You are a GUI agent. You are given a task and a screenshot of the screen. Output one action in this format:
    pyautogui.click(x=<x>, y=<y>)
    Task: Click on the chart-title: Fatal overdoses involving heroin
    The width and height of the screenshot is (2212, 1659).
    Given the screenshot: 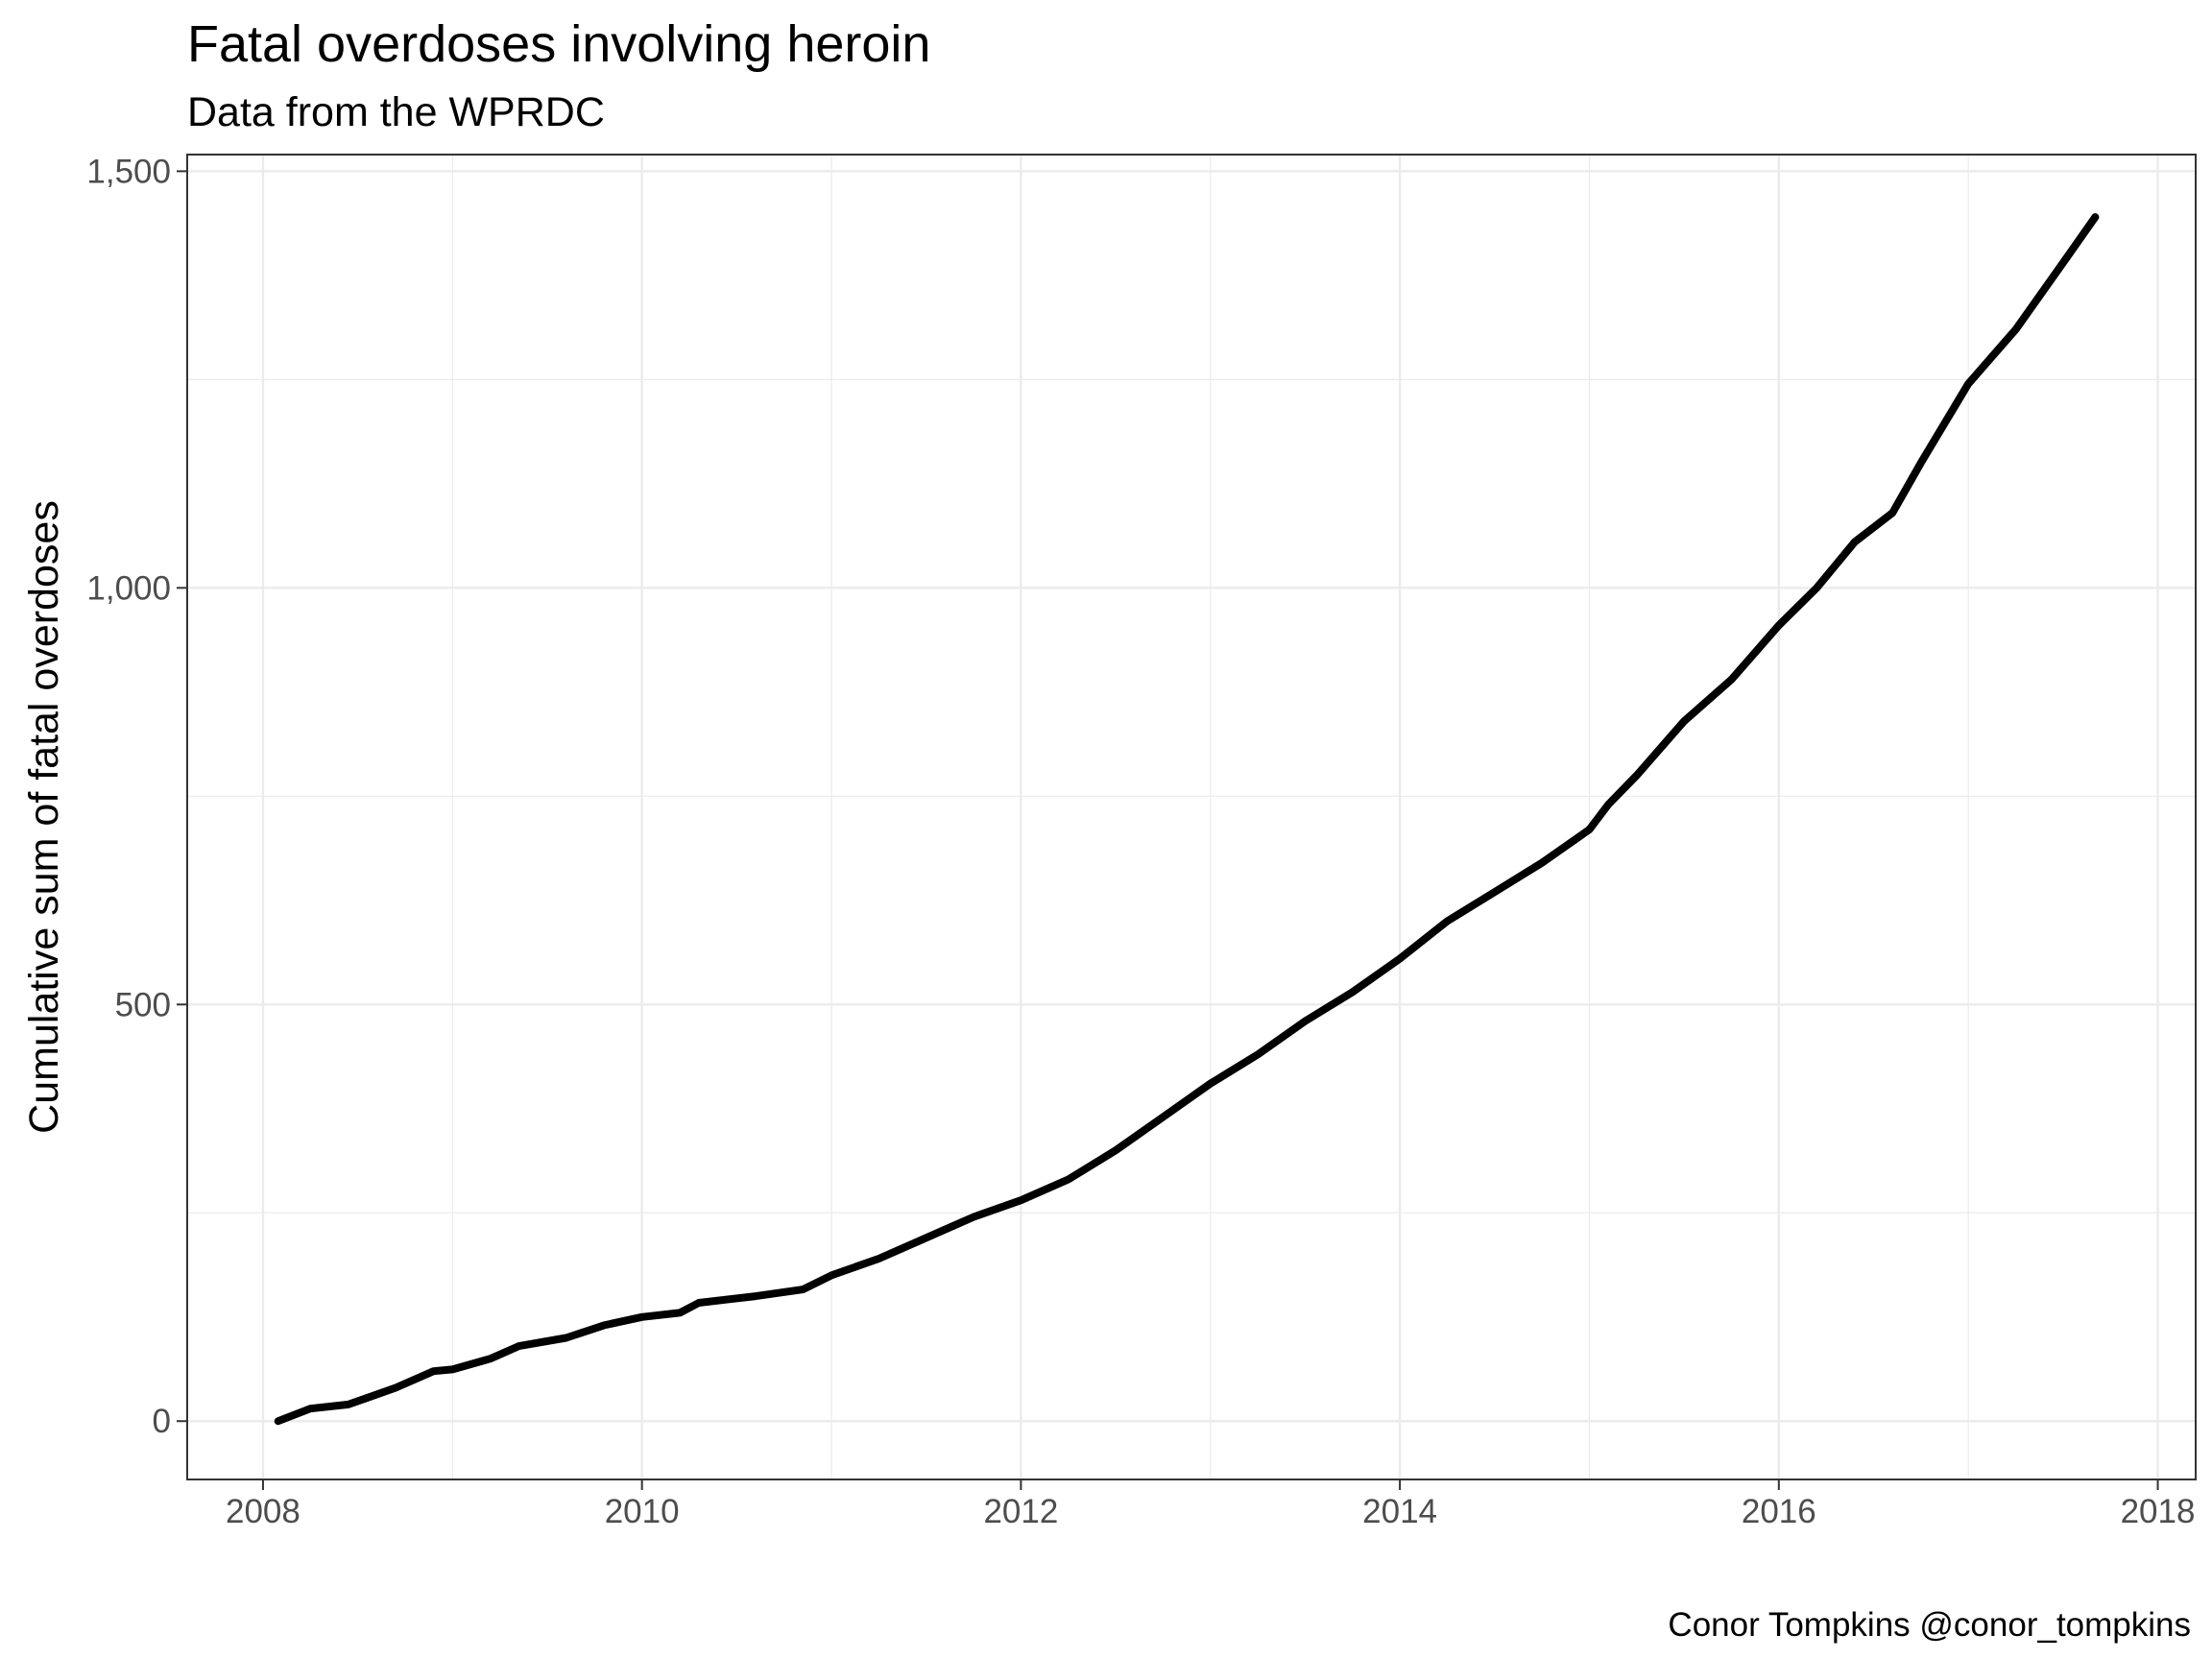 What is the action you would take?
    pyautogui.click(x=558, y=44)
    